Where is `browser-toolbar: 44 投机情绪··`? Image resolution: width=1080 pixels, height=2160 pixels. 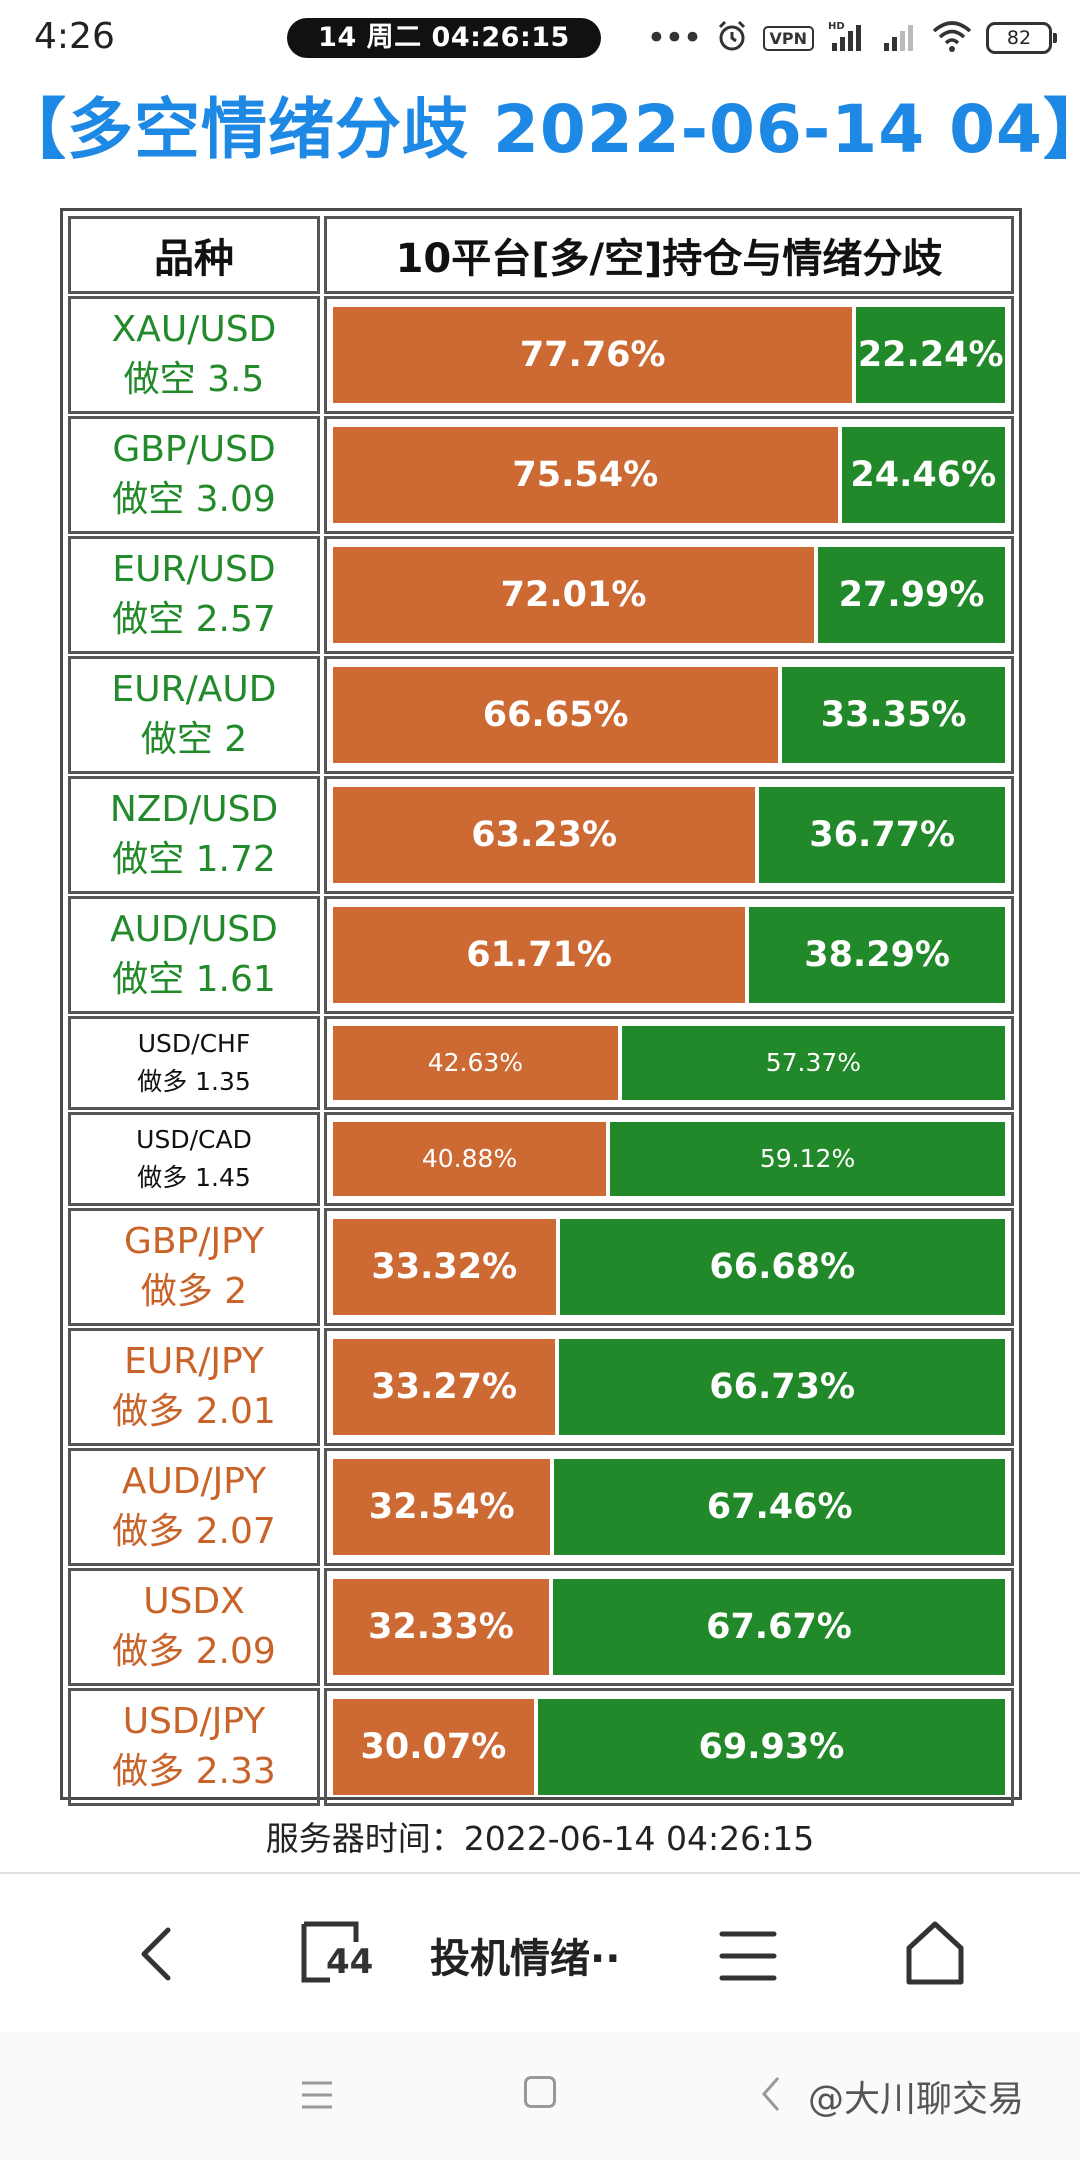
browser-toolbar: 44 投机情绪·· is located at coordinates (540, 1952).